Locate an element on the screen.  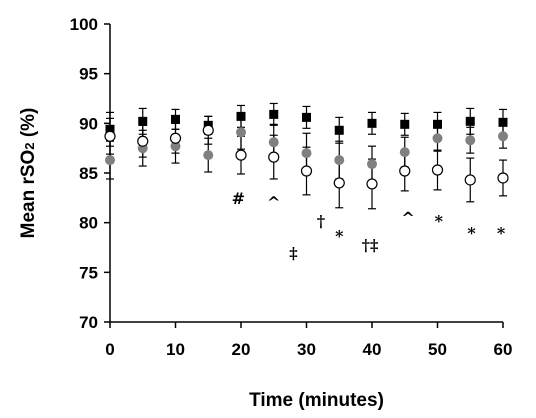
significance-annotations: # ^ † * ‡ †‡ ^ * * * is located at coordinates (369, 226).